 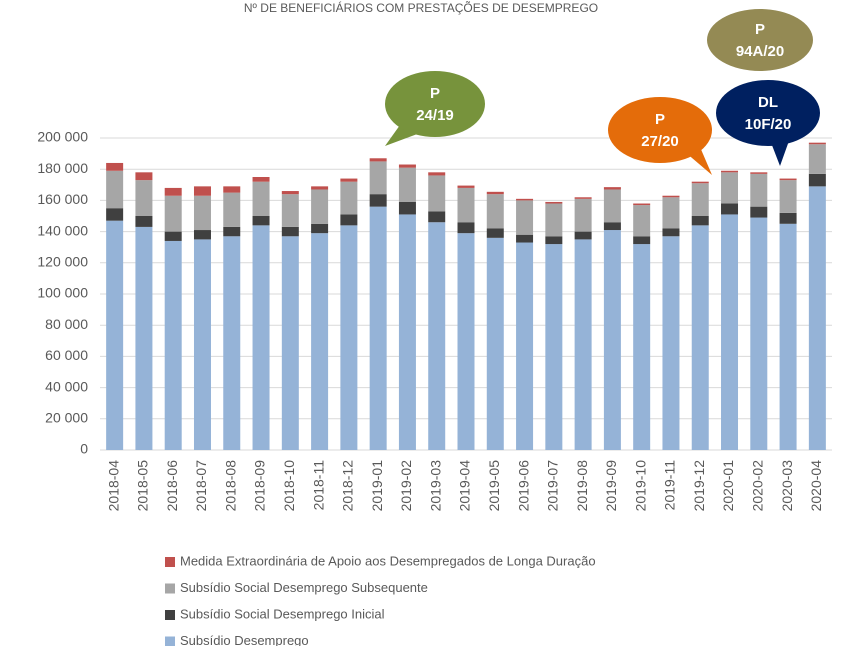 What do you see at coordinates (660, 141) in the screenshot?
I see `callout-text: 27/20` at bounding box center [660, 141].